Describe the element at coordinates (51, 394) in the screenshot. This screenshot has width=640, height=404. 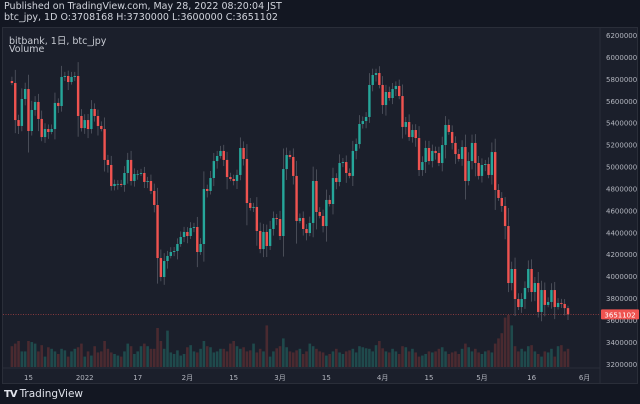
I see `brand-name: TradingView` at that location.